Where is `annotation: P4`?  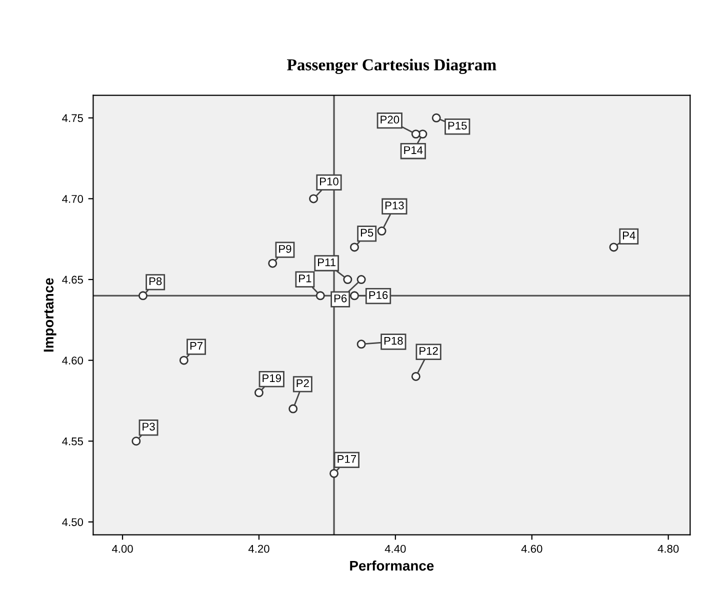
annotation: P4 is located at coordinates (629, 236).